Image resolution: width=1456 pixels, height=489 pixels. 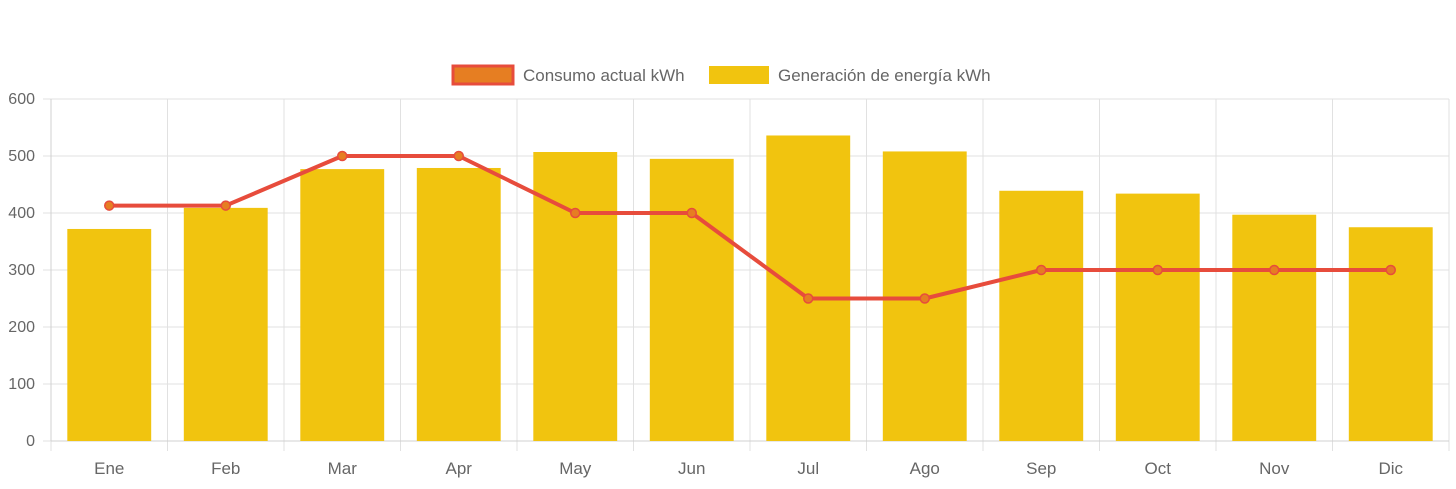 I want to click on y-tick-label: 100, so click(x=21, y=384).